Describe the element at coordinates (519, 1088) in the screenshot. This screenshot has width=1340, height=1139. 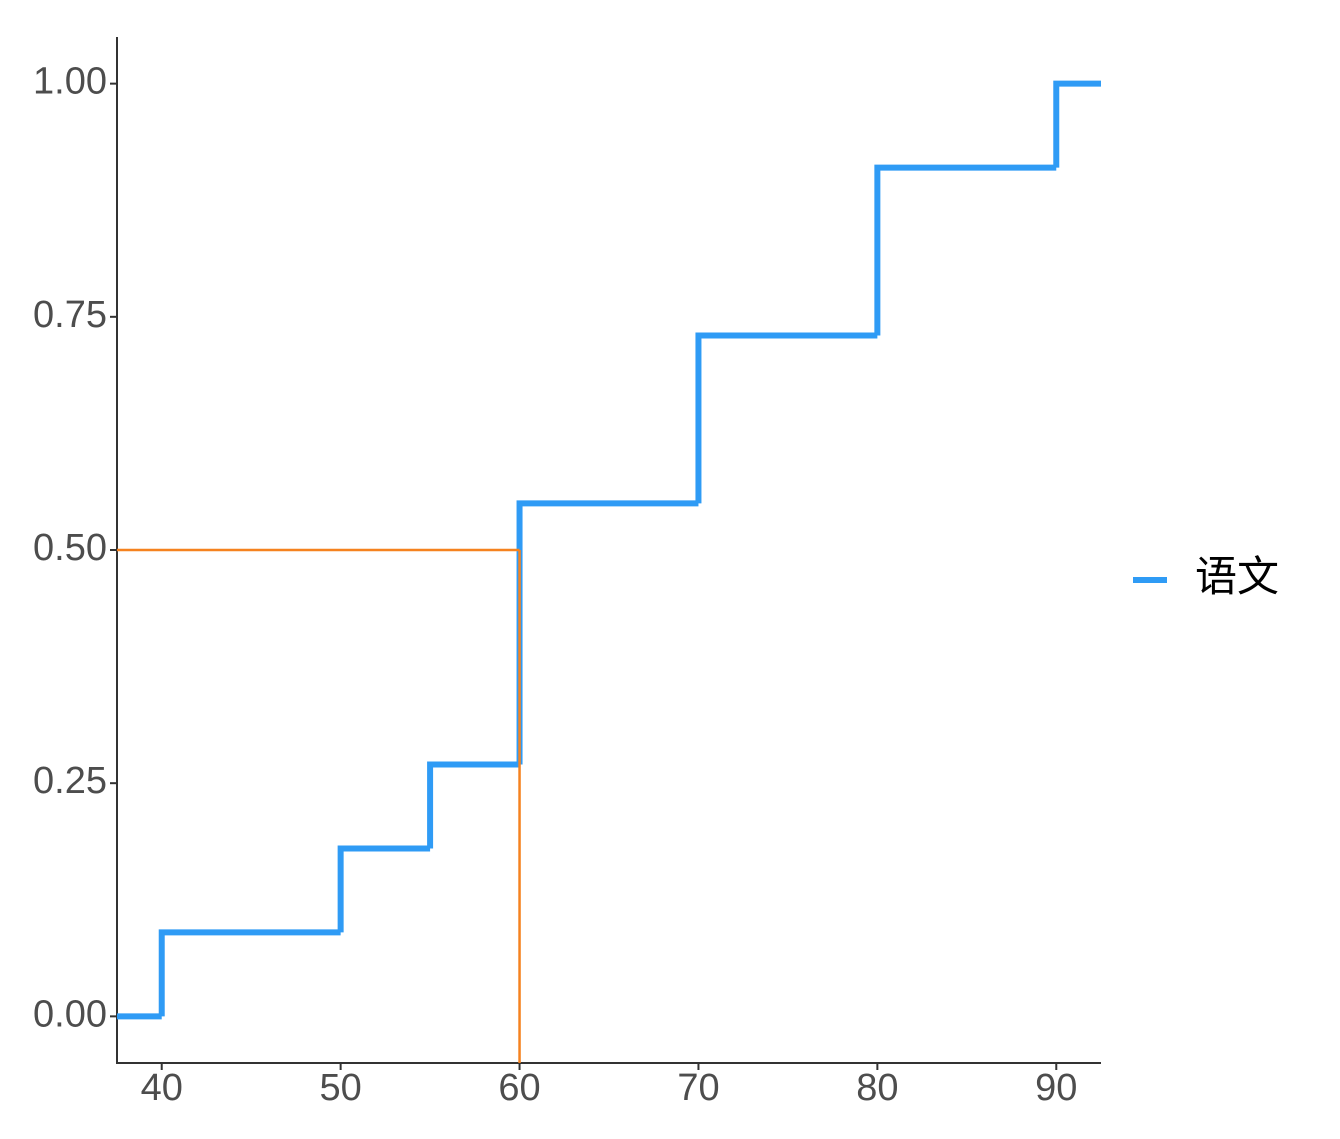
I see `x-tick-label: 60` at that location.